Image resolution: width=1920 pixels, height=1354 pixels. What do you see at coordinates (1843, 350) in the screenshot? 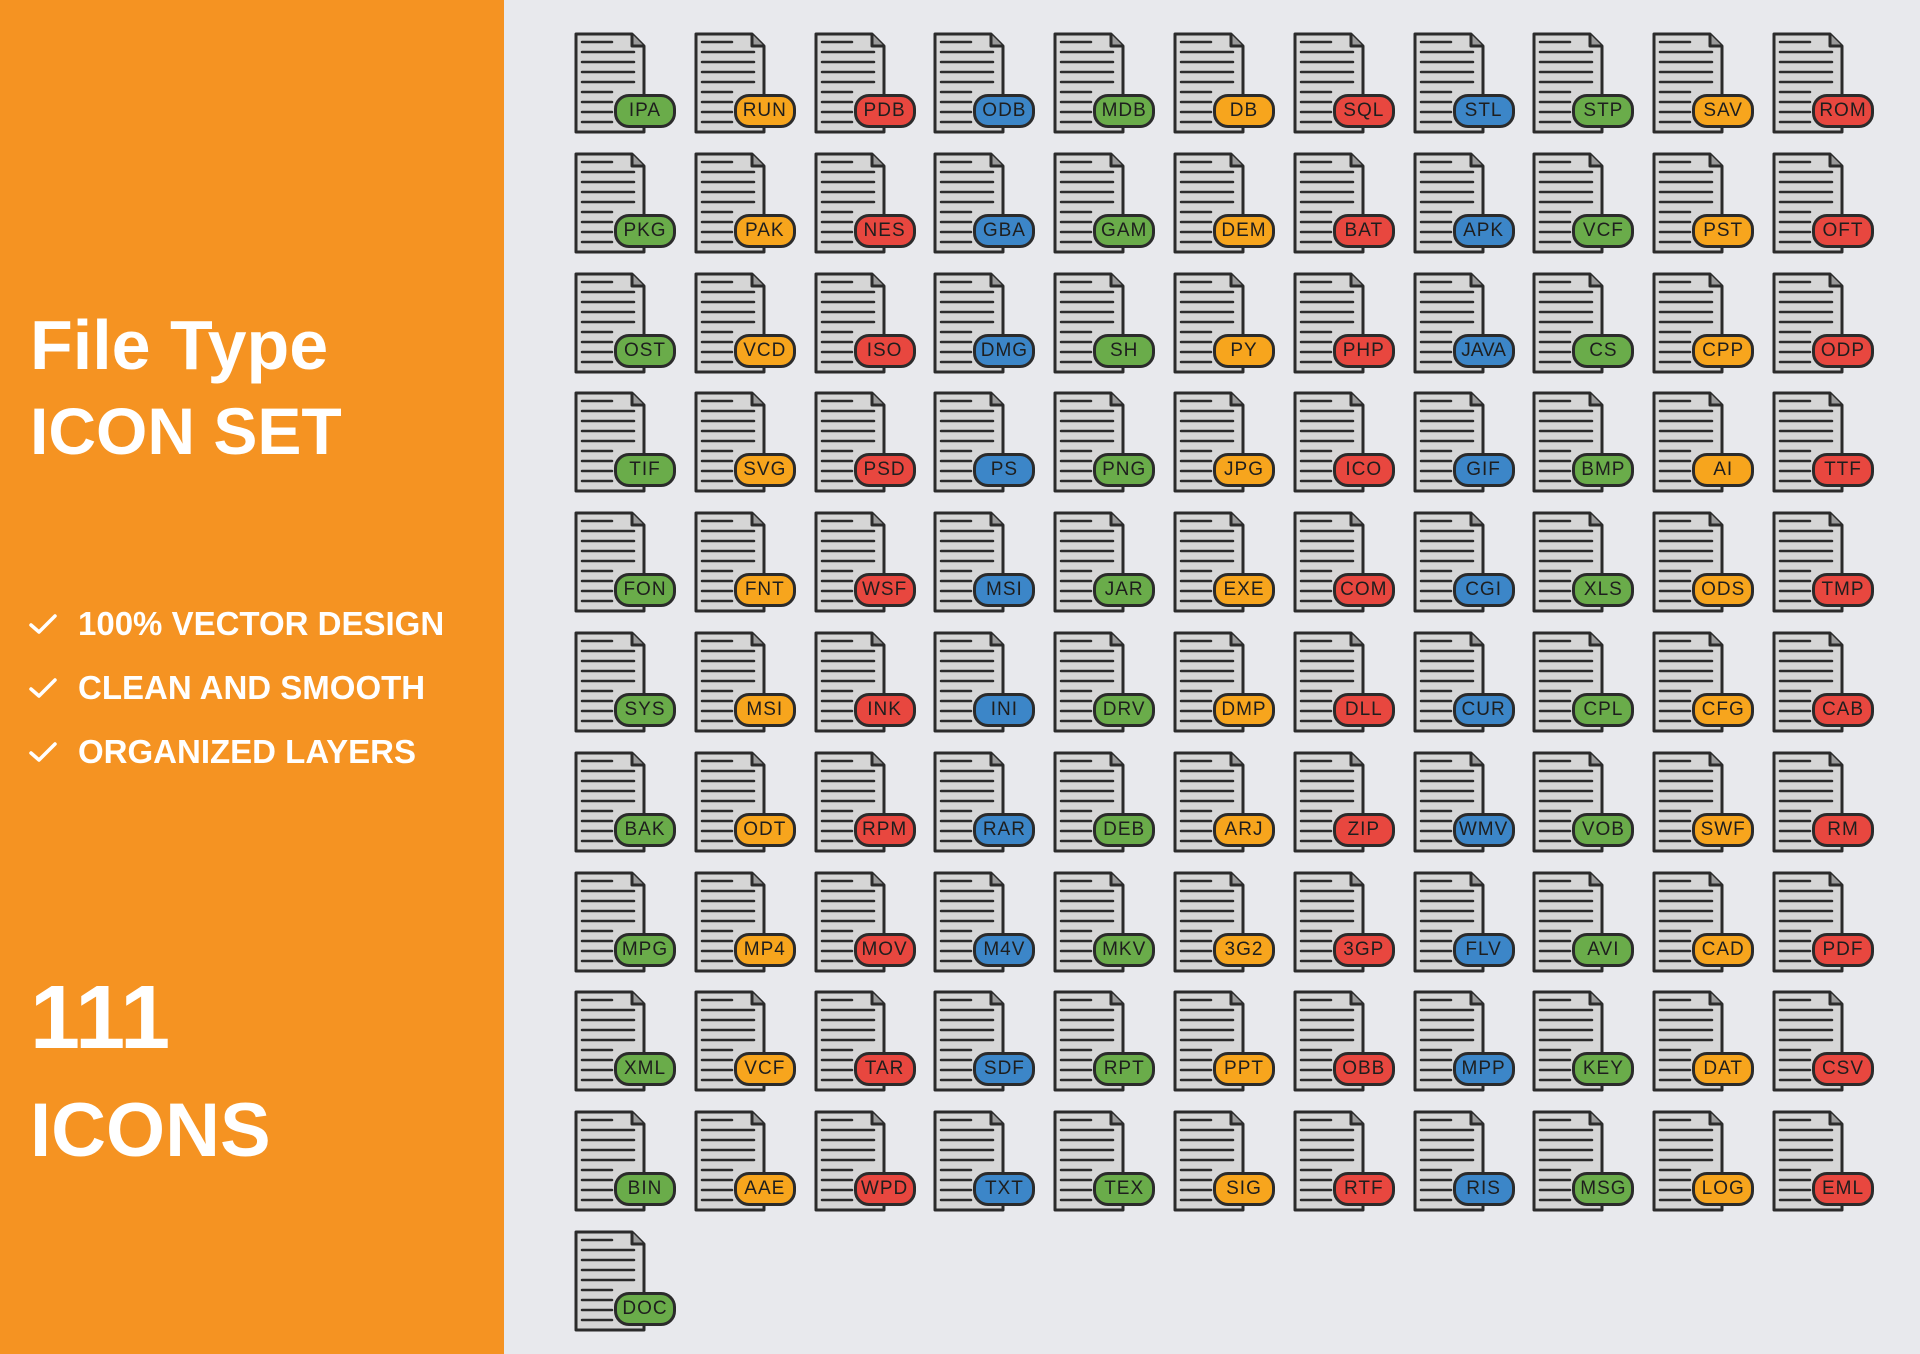
I see `file-type-badge: ODP` at bounding box center [1843, 350].